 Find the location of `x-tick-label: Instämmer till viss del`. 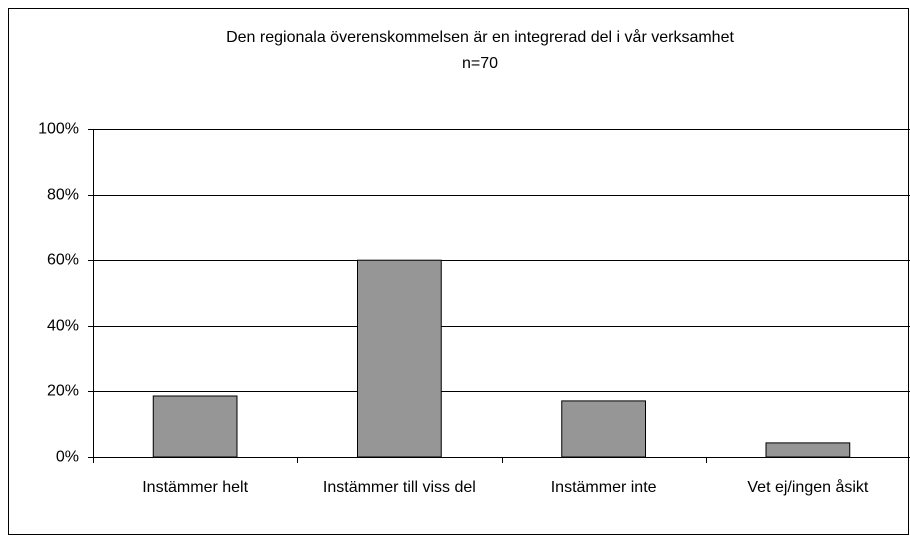

x-tick-label: Instämmer till viss del is located at coordinates (399, 487).